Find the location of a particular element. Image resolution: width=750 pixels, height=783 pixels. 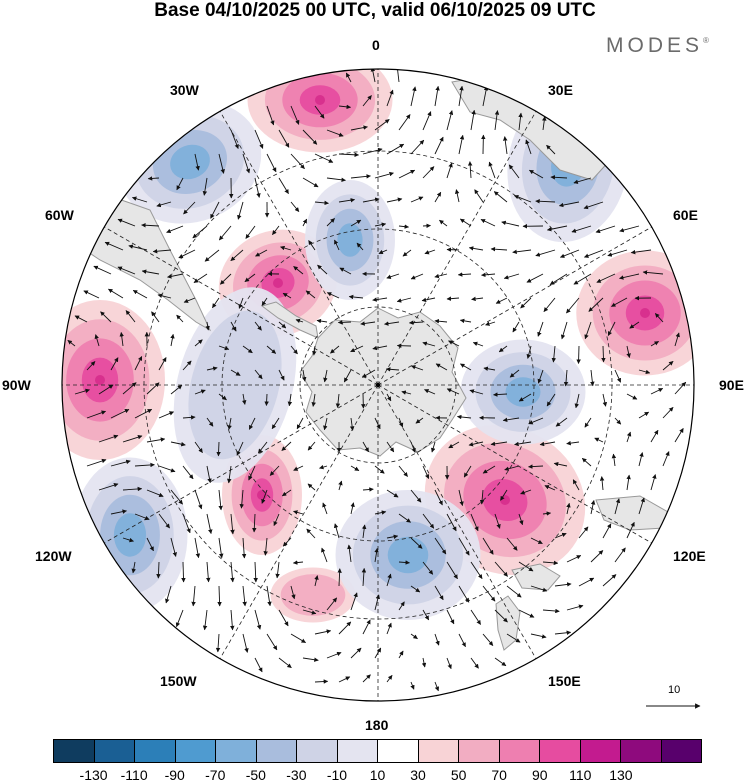

pole-marker is located at coordinates (378, 385).